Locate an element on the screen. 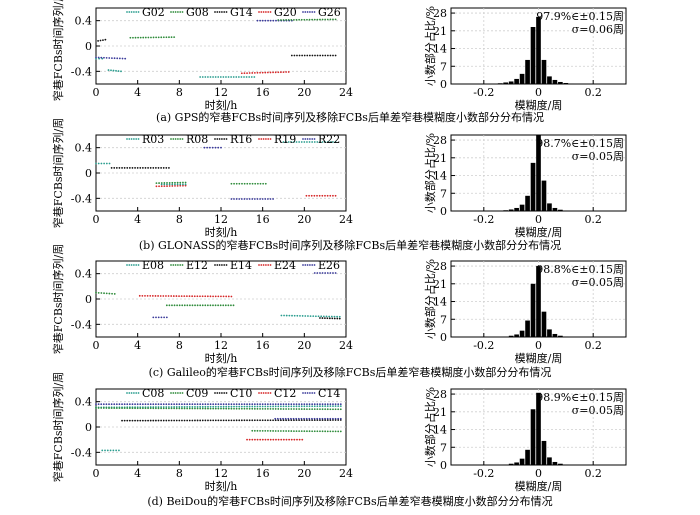 This screenshot has height=515, width=700. legend-item-c09: C09 is located at coordinates (189, 393).